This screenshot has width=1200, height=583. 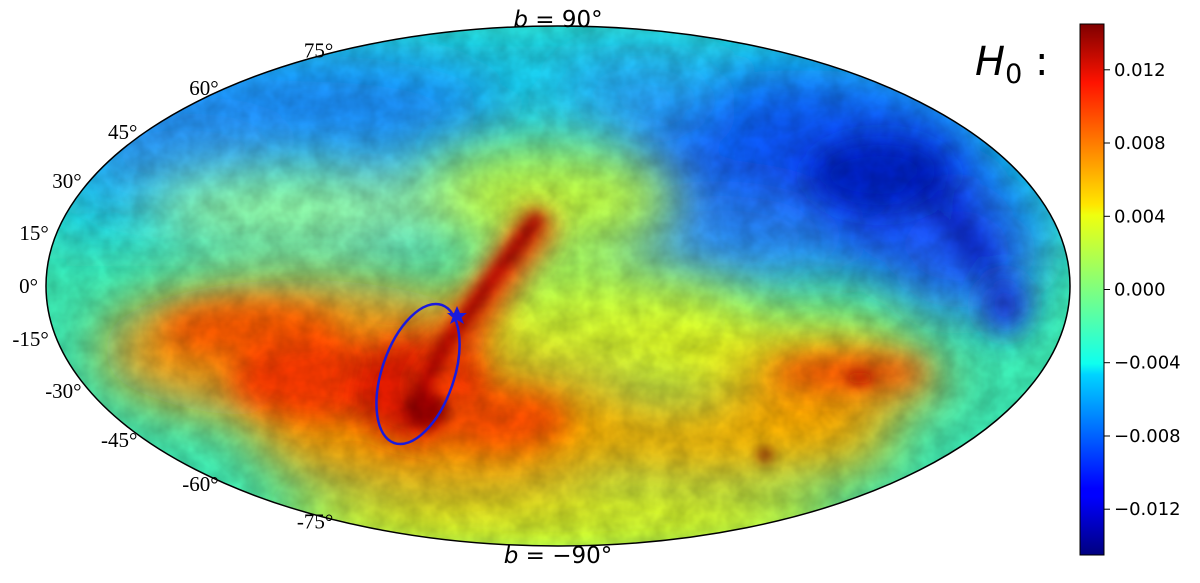 What do you see at coordinates (200, 484) in the screenshot?
I see `latitude-label: -60°` at bounding box center [200, 484].